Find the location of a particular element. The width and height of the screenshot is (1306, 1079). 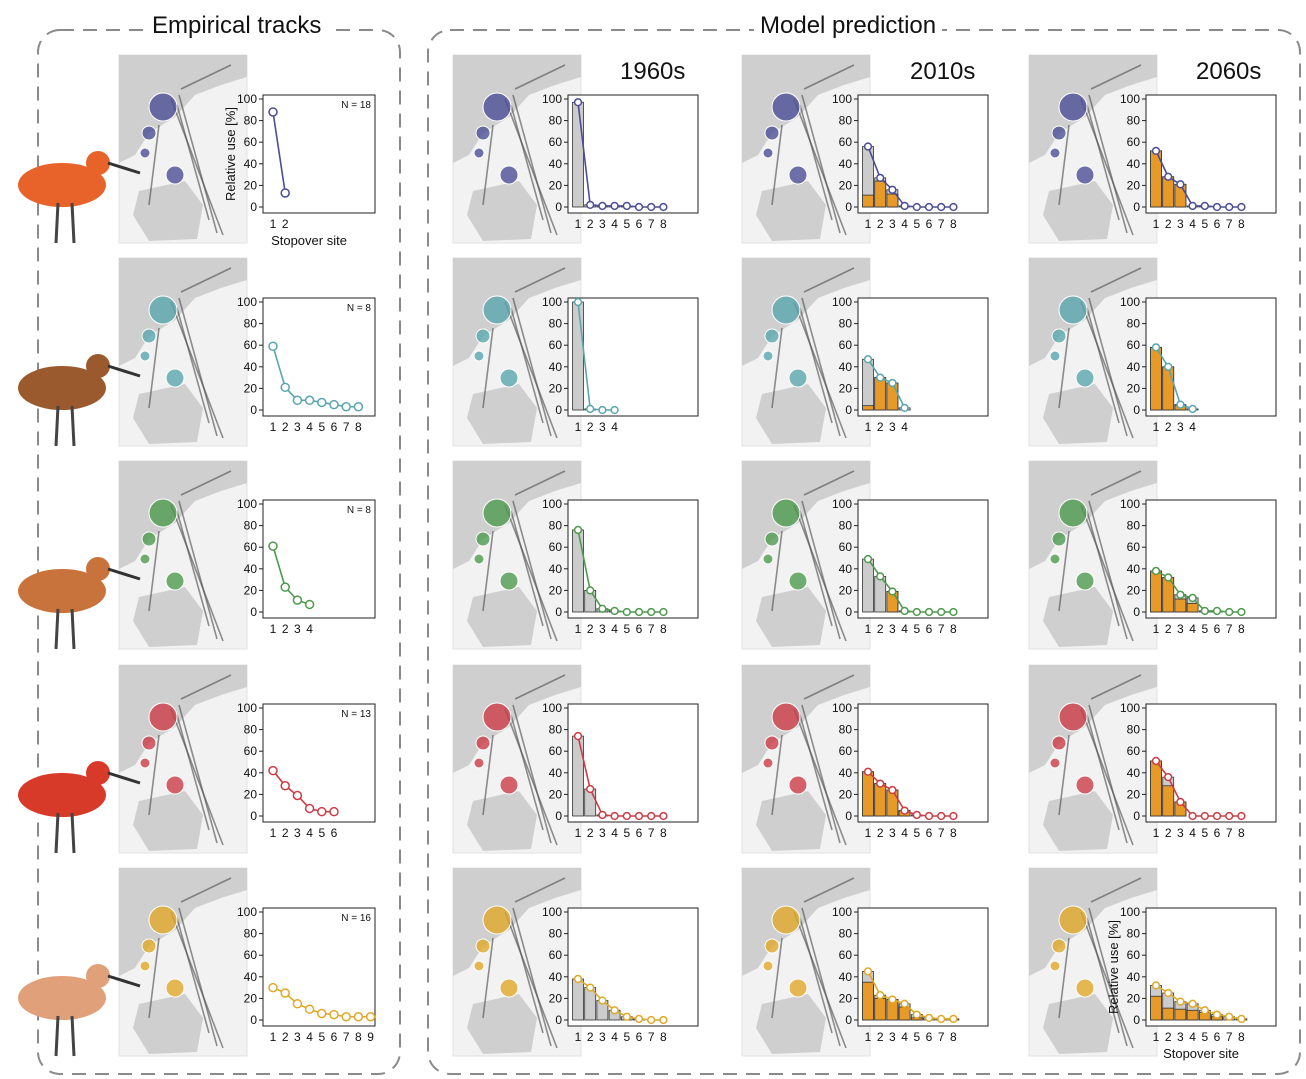

chart-5: 0 20 40 60 80 100 1 2 3 4 5 6 7 8 is located at coordinates (620, 161).